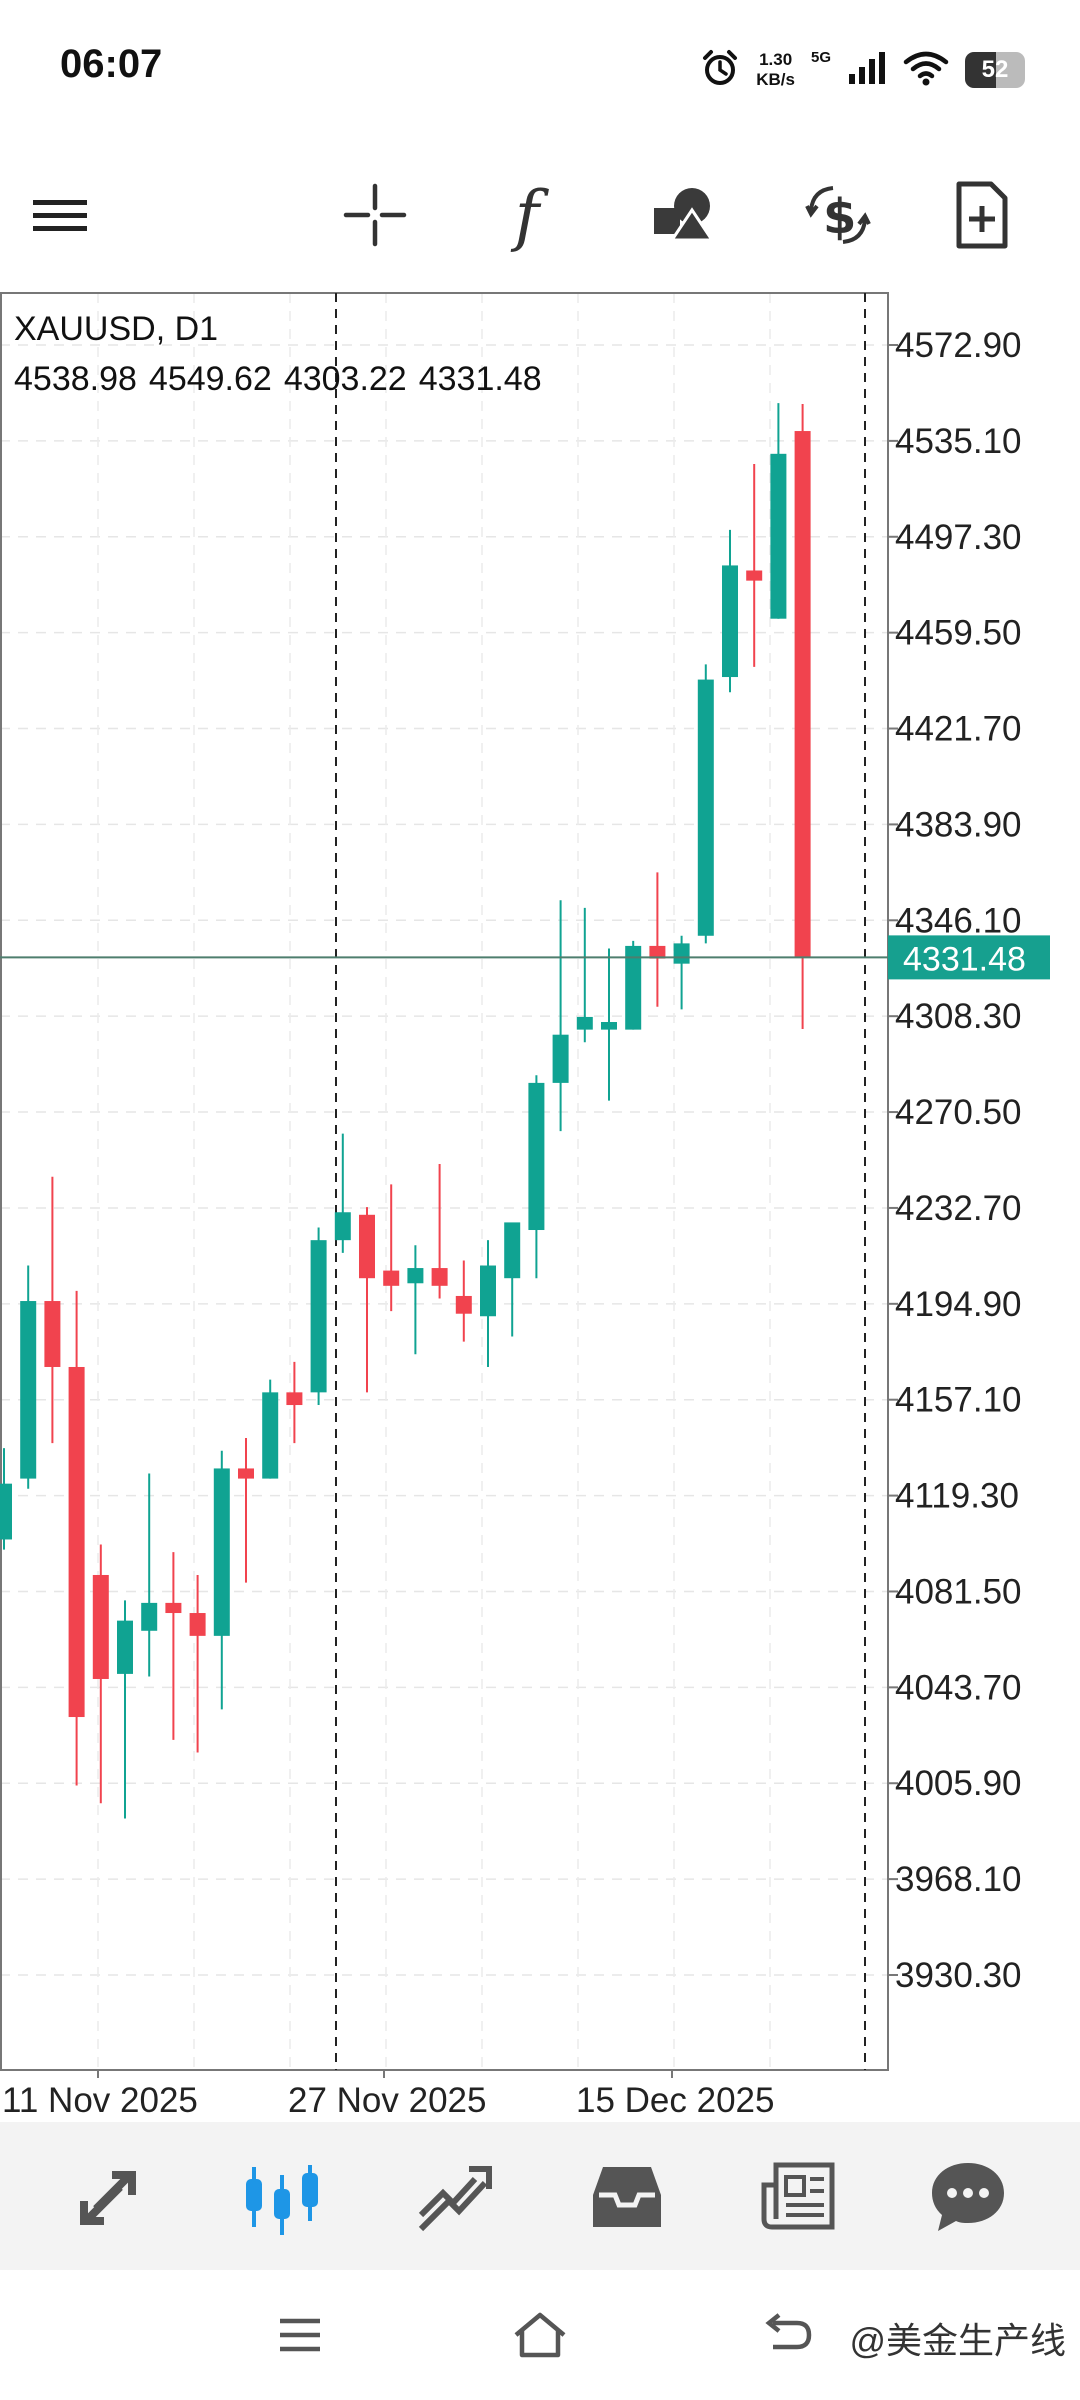  What do you see at coordinates (540, 2196) in the screenshot?
I see `bottom-nav` at bounding box center [540, 2196].